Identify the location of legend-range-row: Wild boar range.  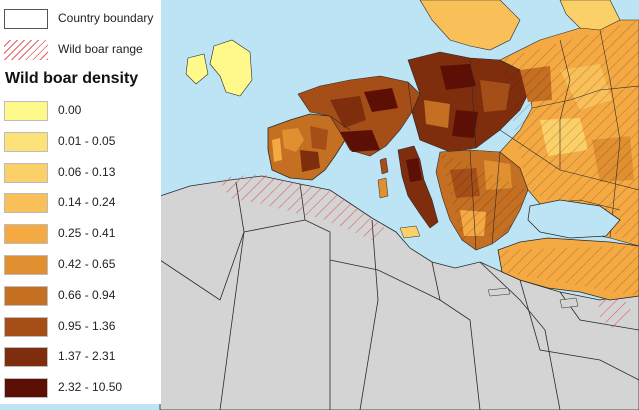
(80, 50).